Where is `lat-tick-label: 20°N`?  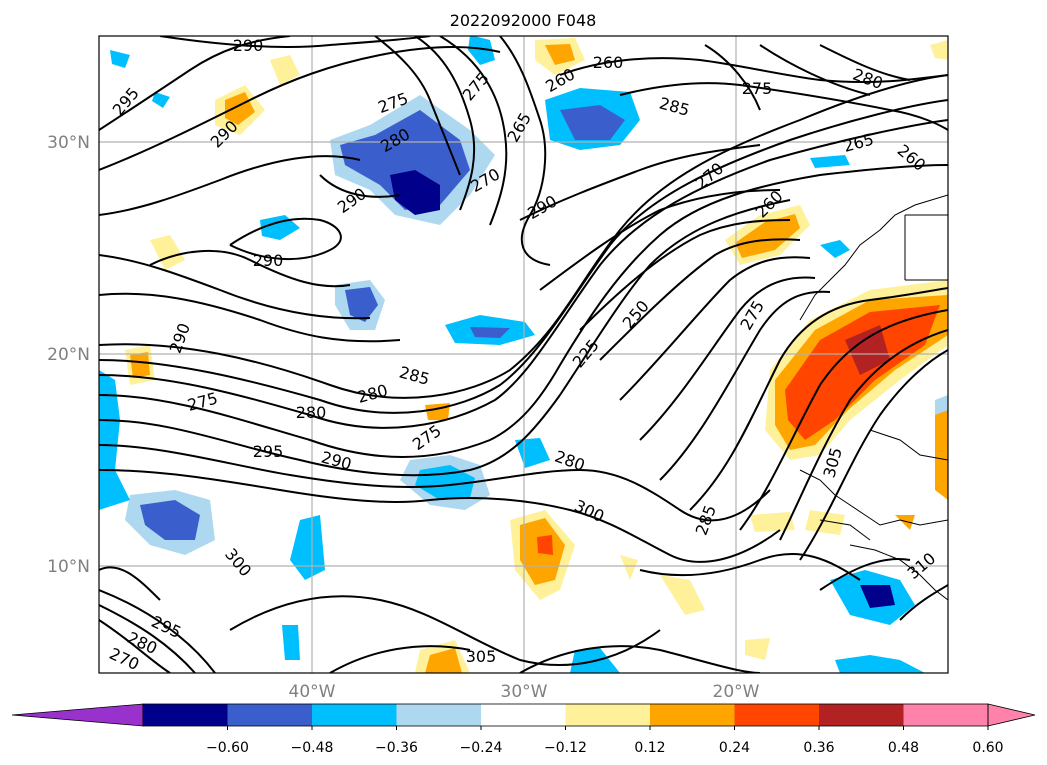
lat-tick-label: 20°N is located at coordinates (68, 355).